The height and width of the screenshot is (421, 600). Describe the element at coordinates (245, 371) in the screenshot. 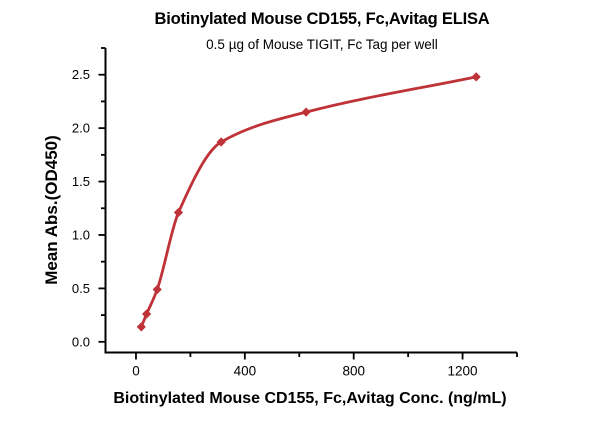

I see `x-tick-label: 400` at that location.